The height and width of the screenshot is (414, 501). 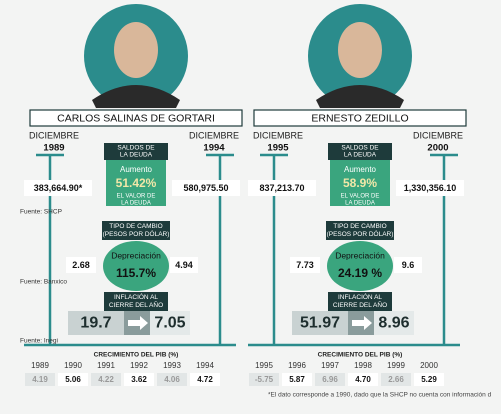 I want to click on gdp-value: 4.72, so click(x=205, y=379).